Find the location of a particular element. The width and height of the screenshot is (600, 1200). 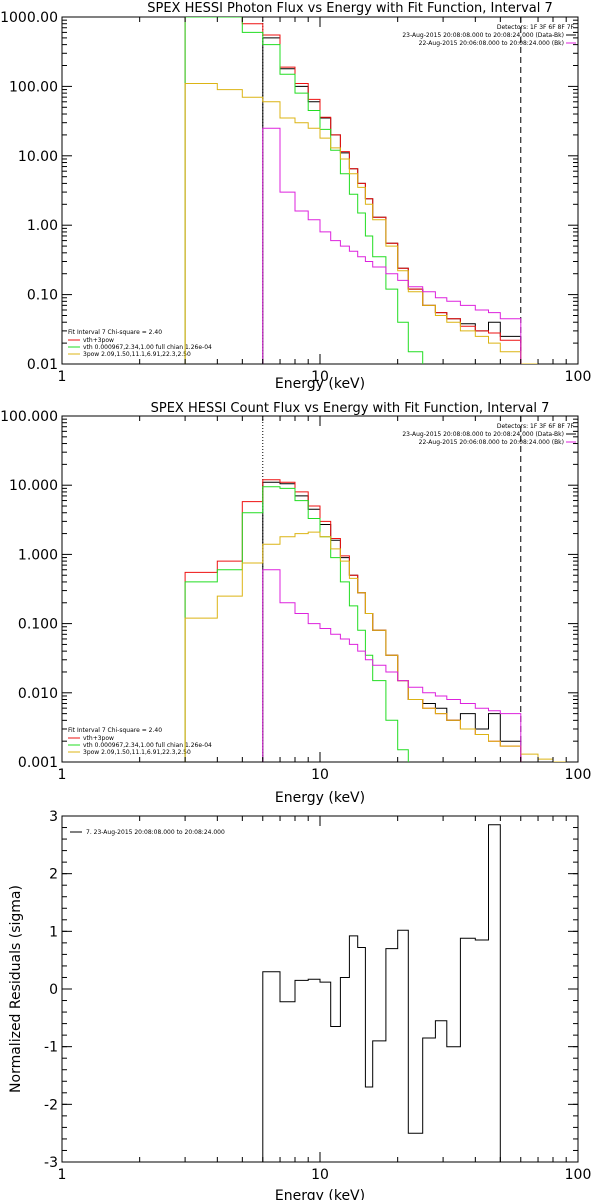

ytick-label: 0.10 is located at coordinates (42, 296).